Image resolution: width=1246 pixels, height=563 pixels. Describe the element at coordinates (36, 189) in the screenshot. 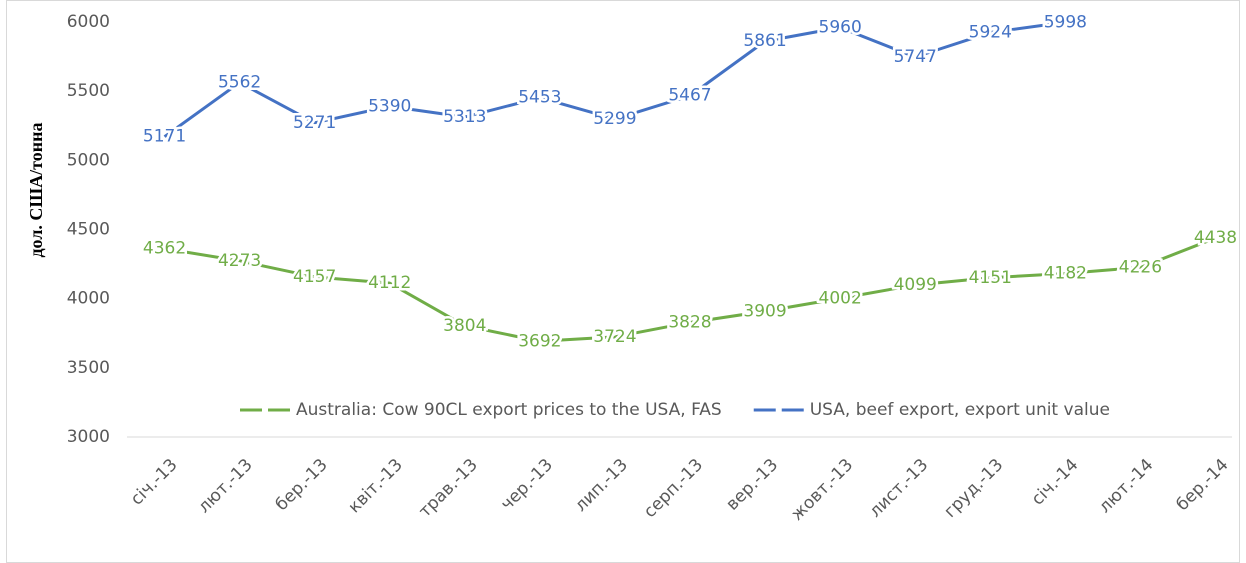

I see `y-axis-title: дол. США/тонна` at that location.